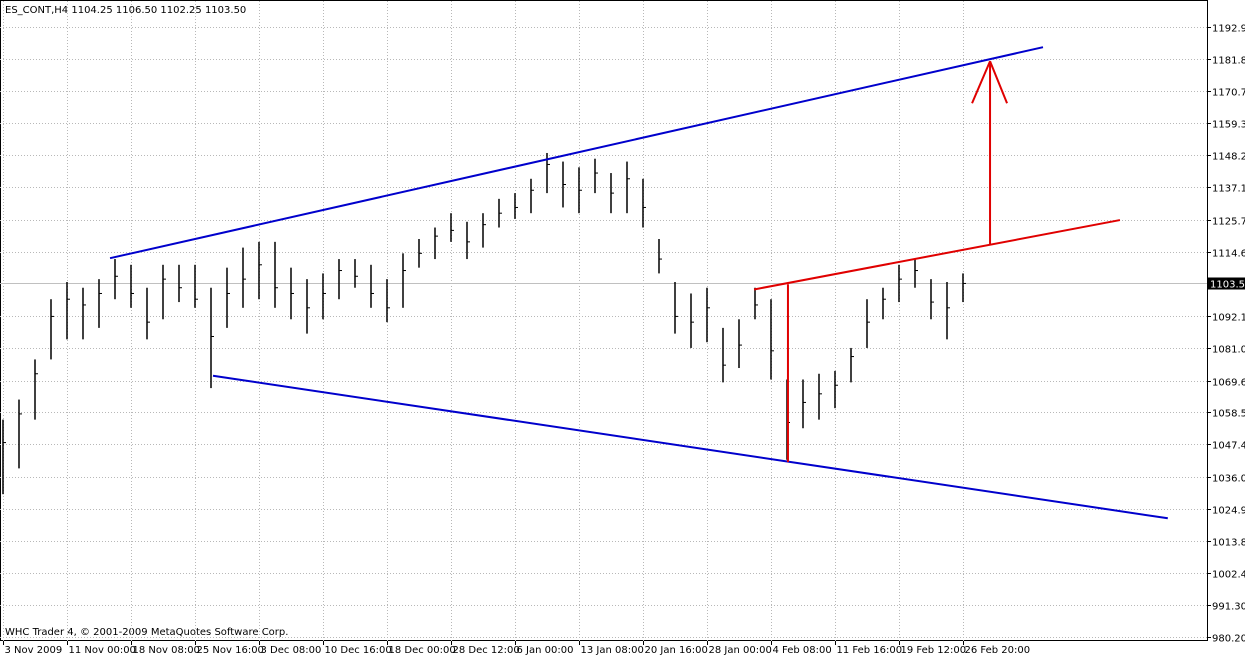  What do you see at coordinates (34, 650) in the screenshot?
I see `x-tick-label: 3 Nov 2009` at bounding box center [34, 650].